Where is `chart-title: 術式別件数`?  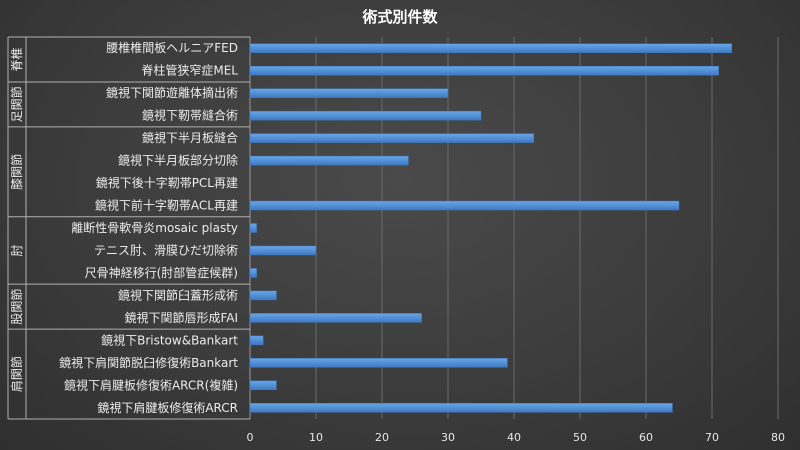
chart-title: 術式別件数 is located at coordinates (399, 17).